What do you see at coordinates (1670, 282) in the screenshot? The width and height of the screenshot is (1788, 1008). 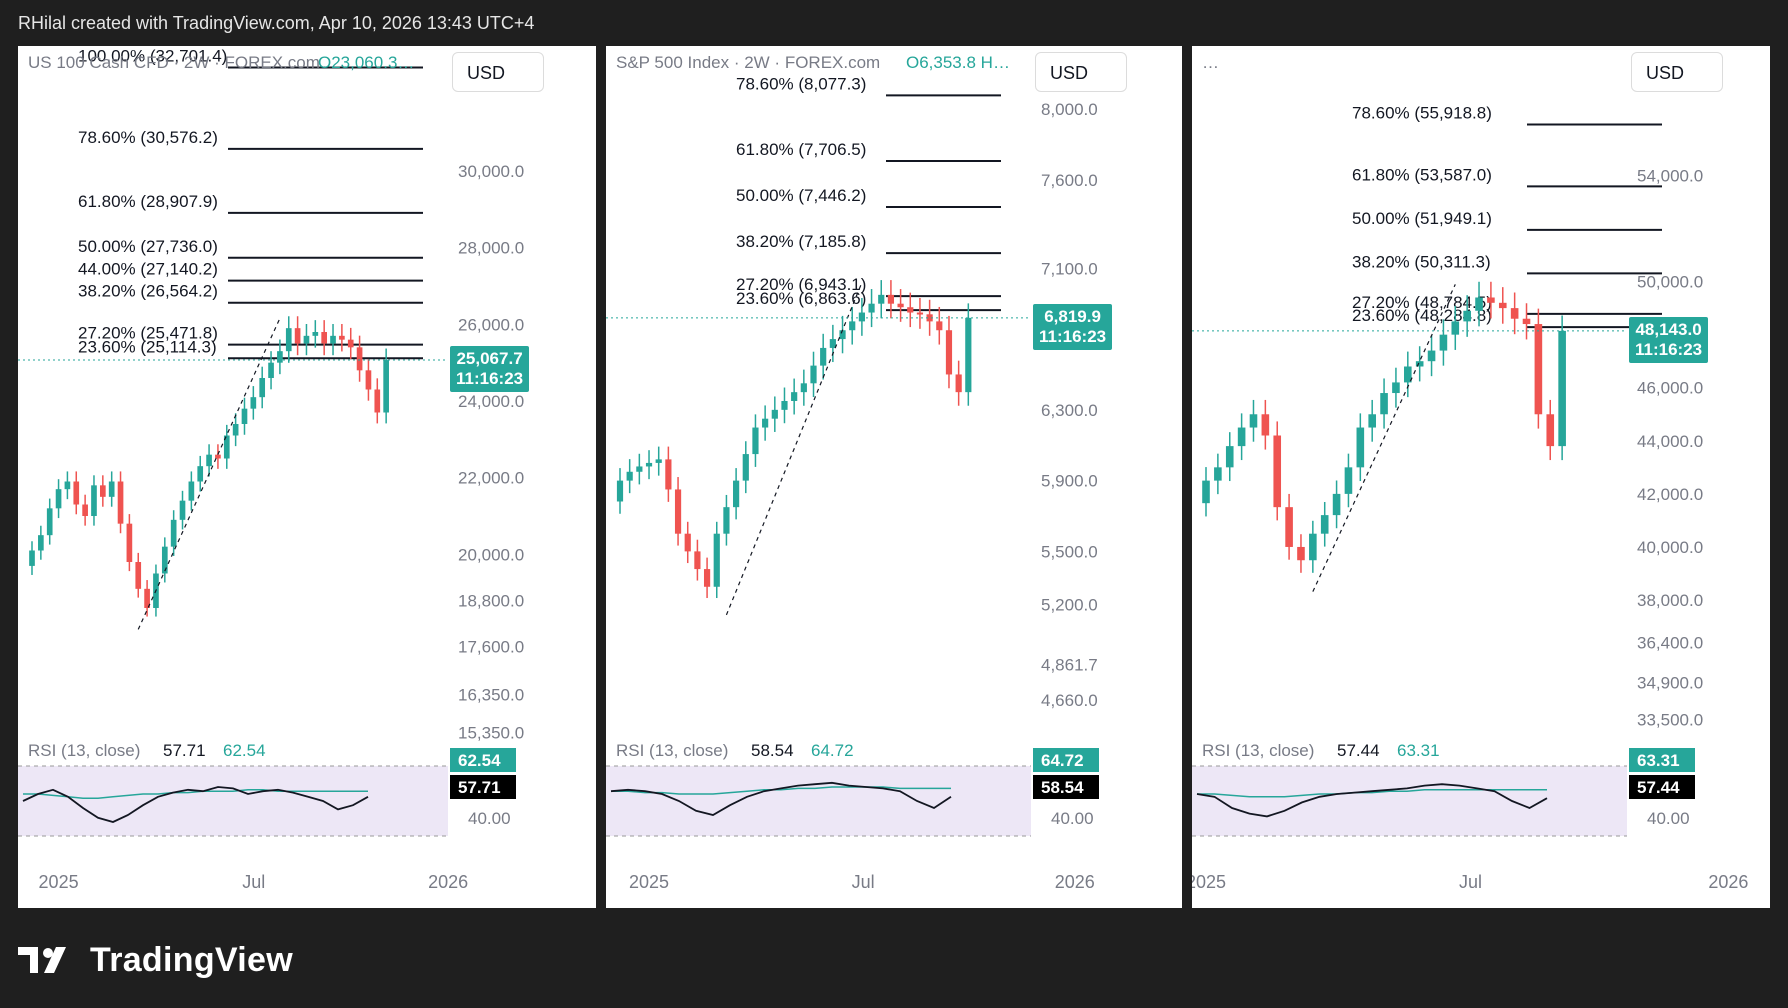 I see `y-tick-label: 50,000.0` at bounding box center [1670, 282].